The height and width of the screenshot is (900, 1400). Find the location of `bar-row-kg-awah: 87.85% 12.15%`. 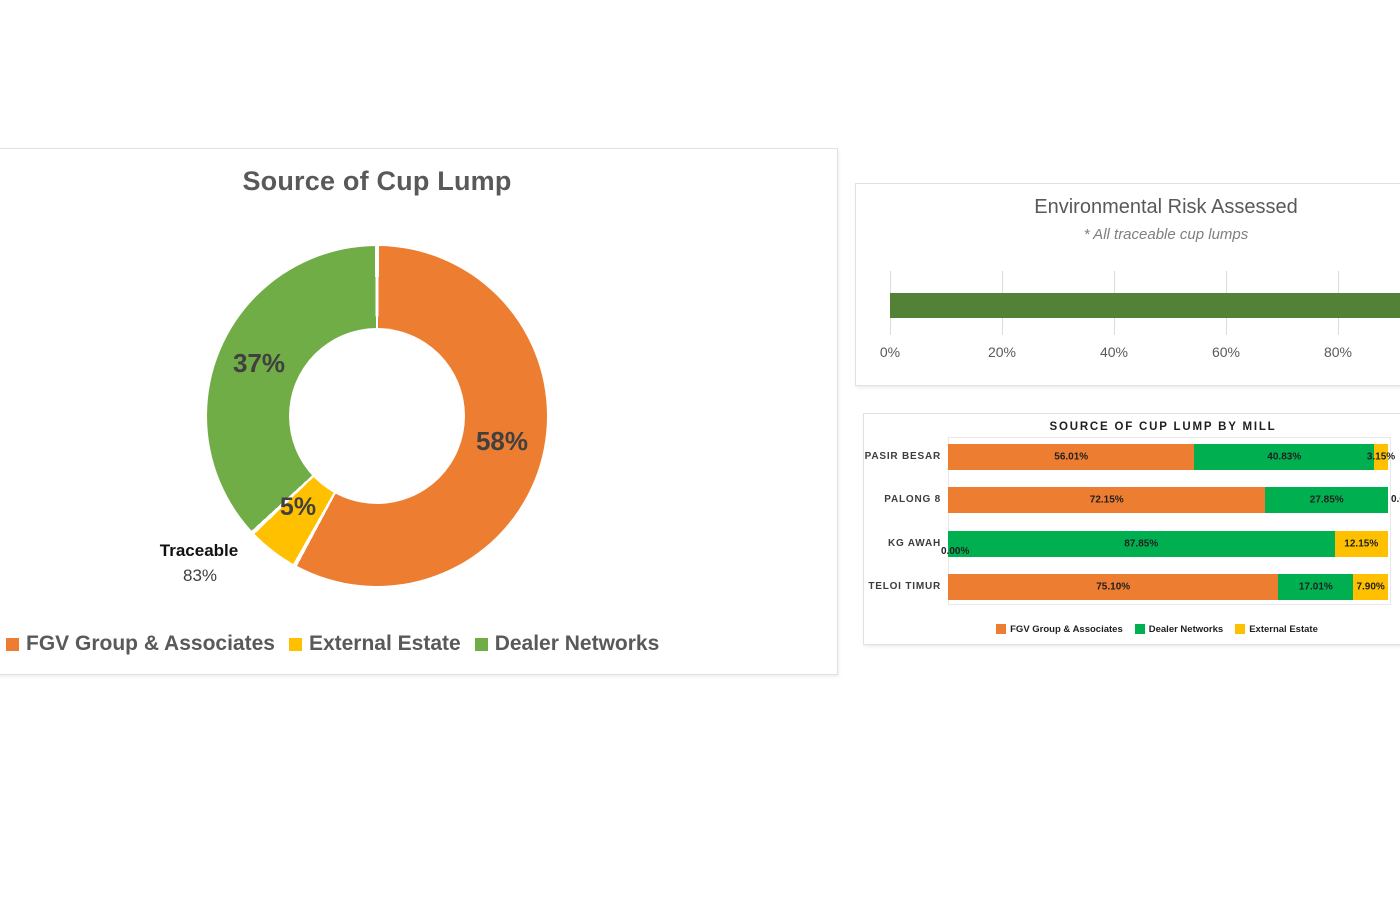

bar-row-kg-awah: 87.85% 12.15% is located at coordinates (1168, 544).